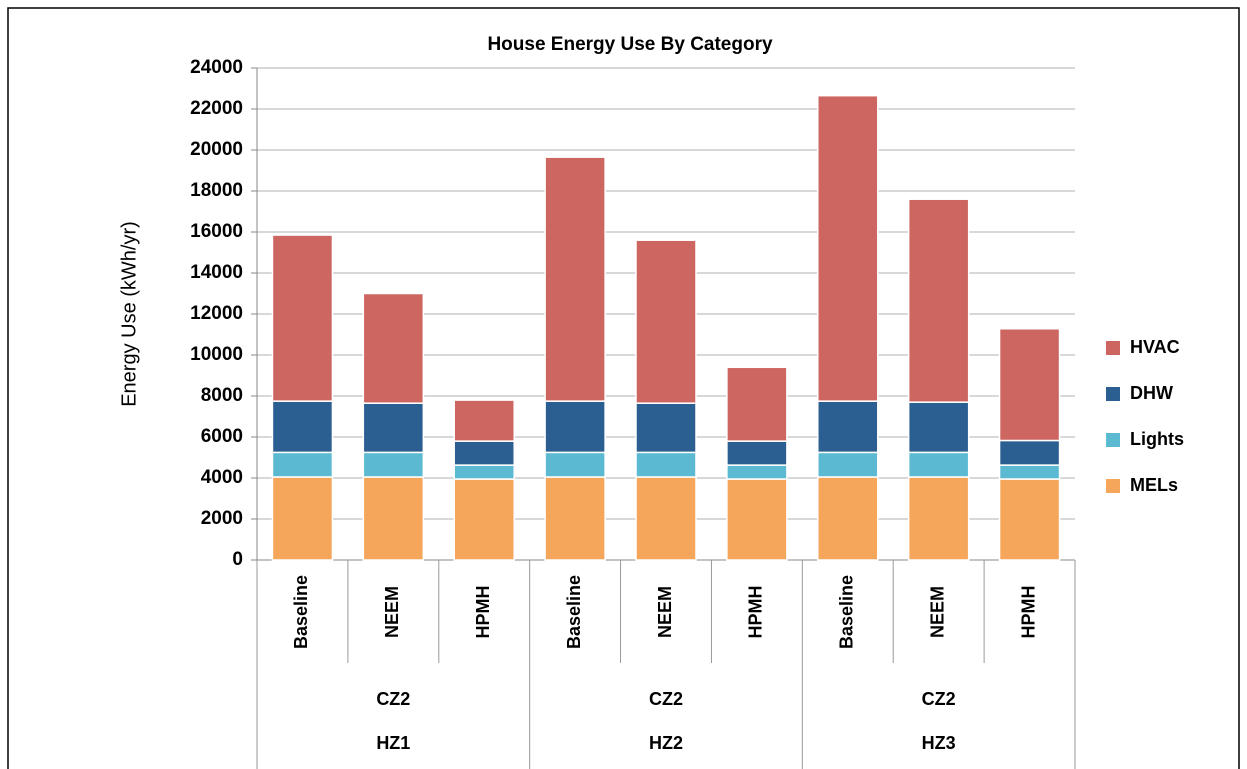 This screenshot has width=1247, height=769. What do you see at coordinates (216, 272) in the screenshot?
I see `y-tick-label: 14000` at bounding box center [216, 272].